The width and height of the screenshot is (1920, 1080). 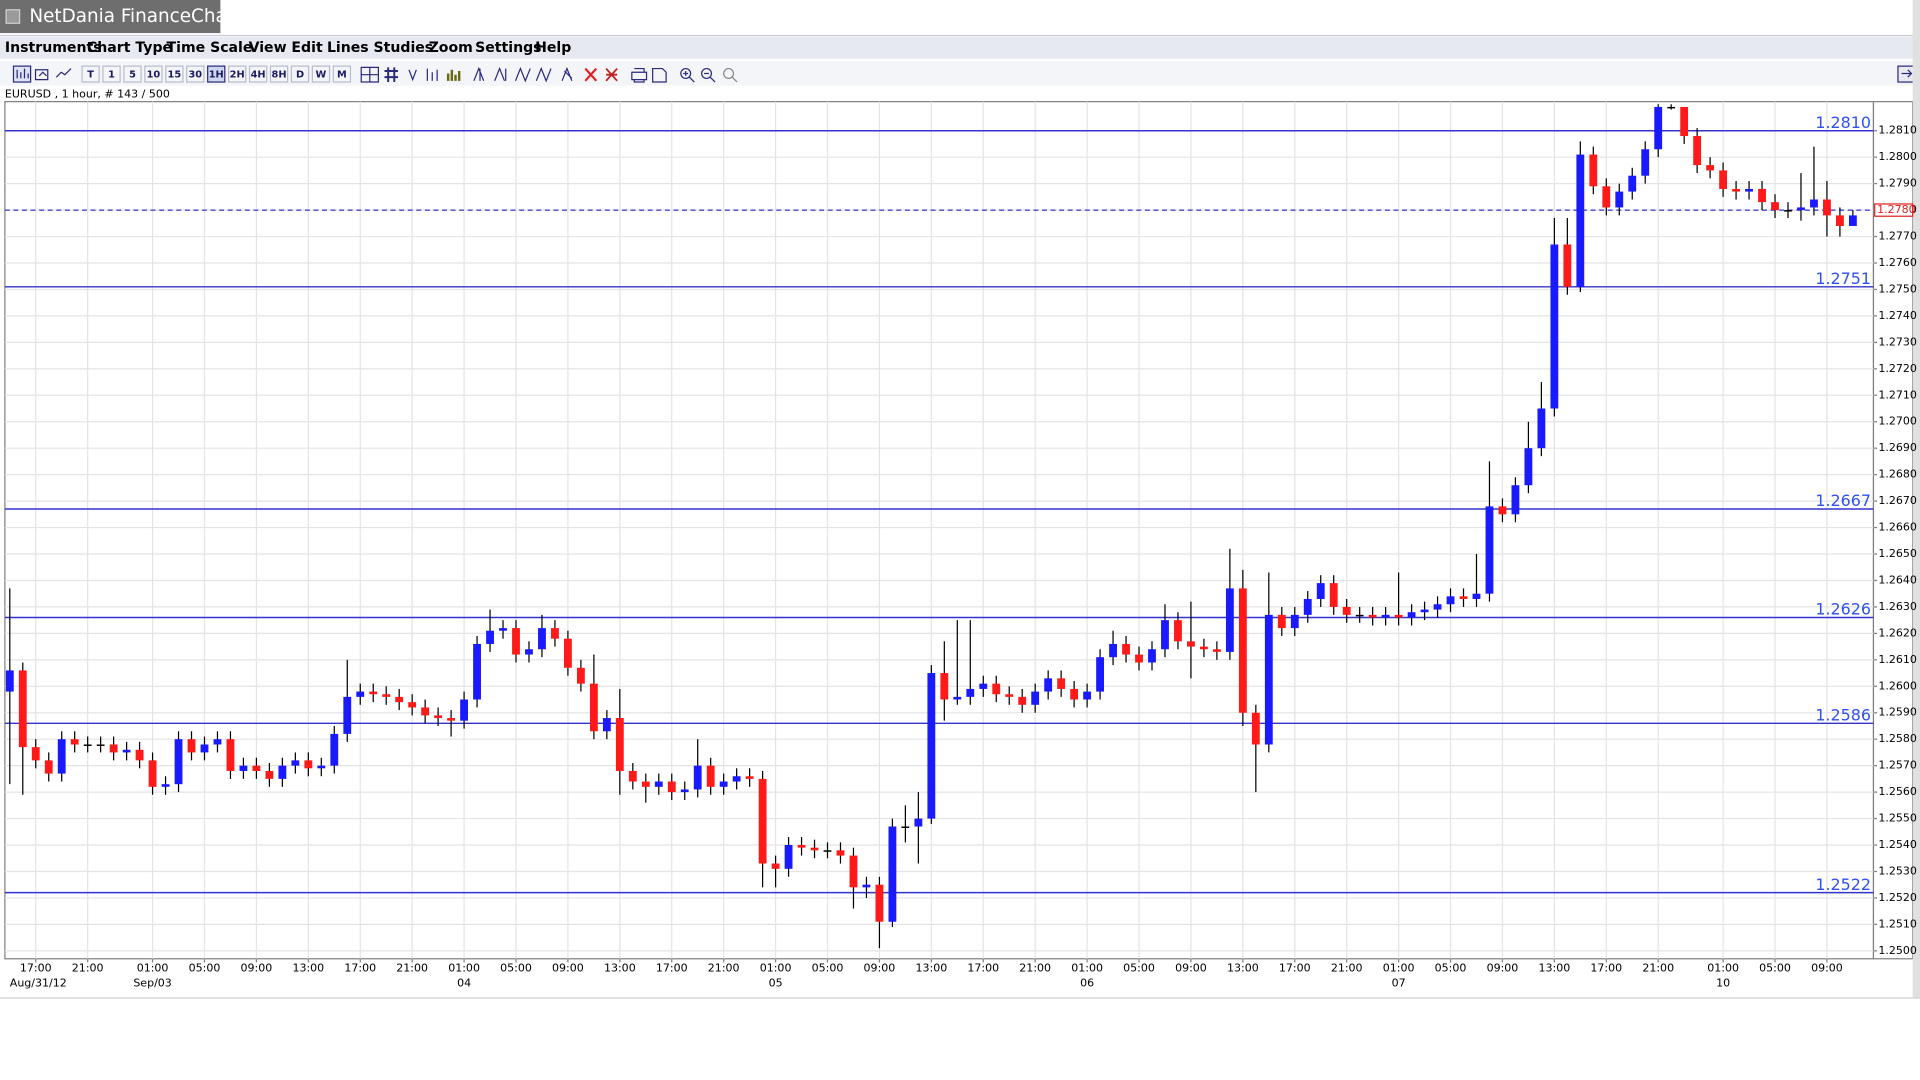 I want to click on x-tick-label: 05:00, so click(x=516, y=968).